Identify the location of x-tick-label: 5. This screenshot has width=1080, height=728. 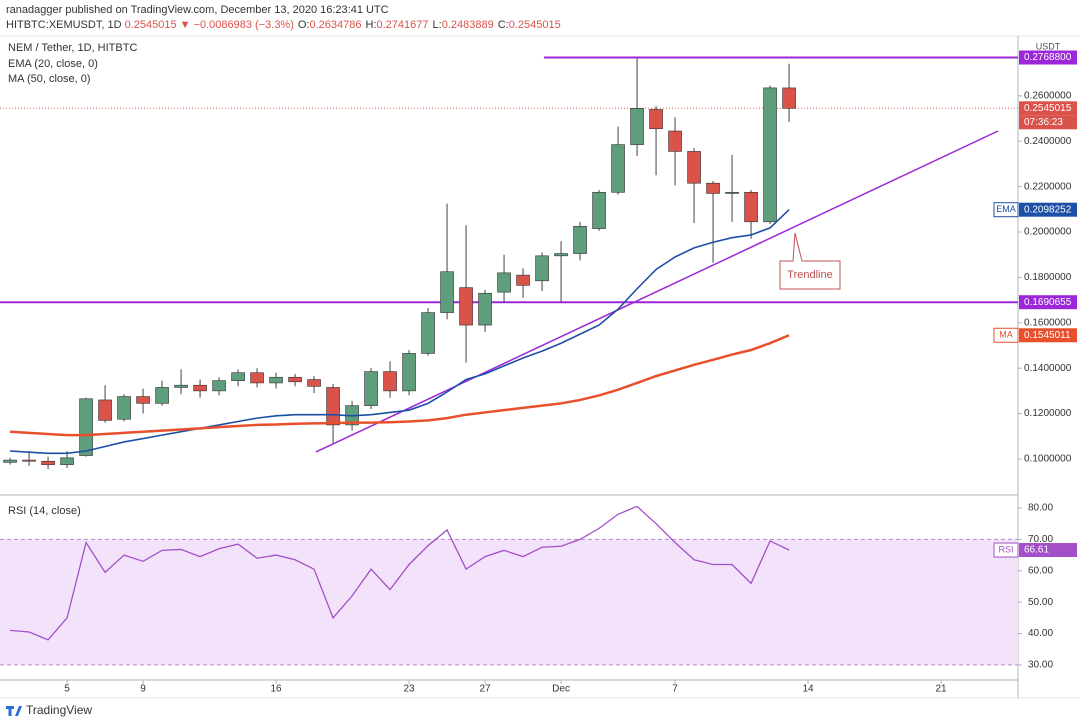
(67, 689).